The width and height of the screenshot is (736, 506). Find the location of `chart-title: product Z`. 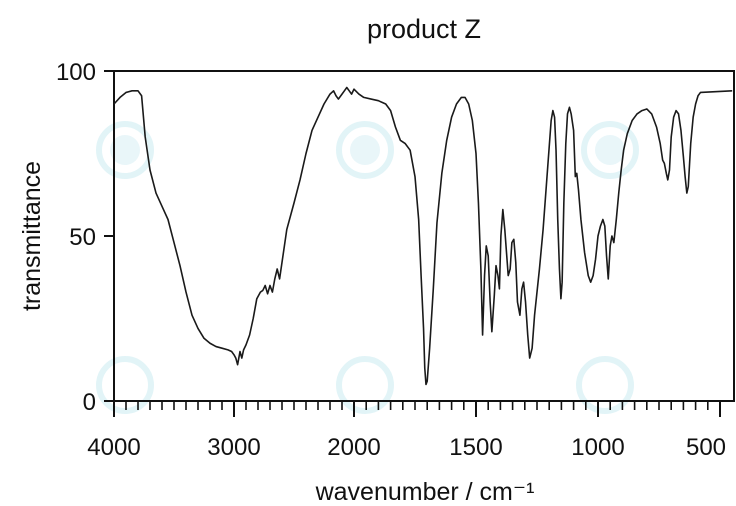

chart-title: product Z is located at coordinates (424, 29).